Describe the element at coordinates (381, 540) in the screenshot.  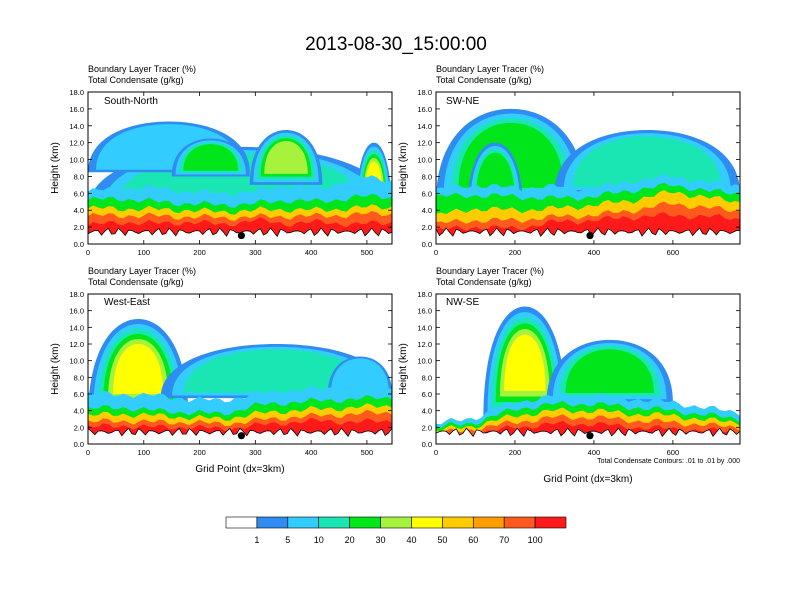
I see `colorbar-label: 30` at that location.